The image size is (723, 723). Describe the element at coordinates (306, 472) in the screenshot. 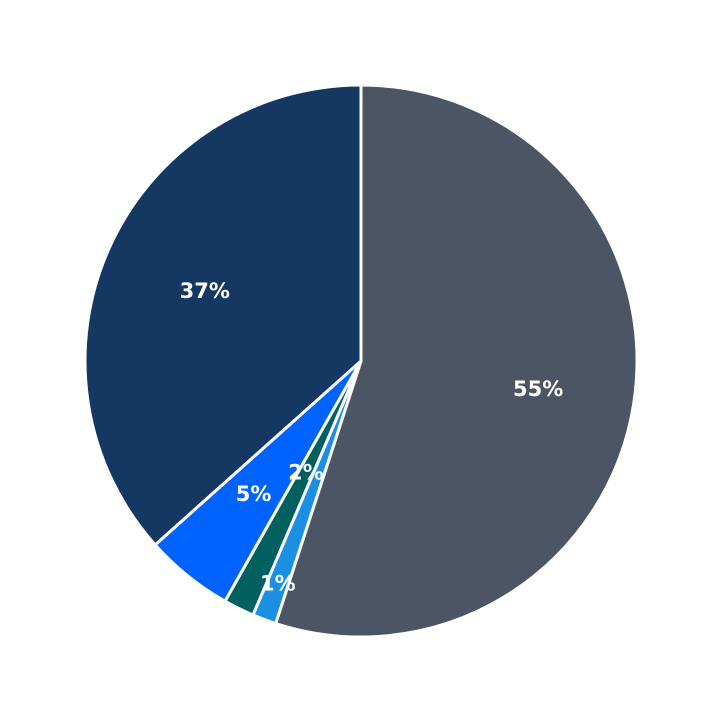

I see `slice-label-2: 2%` at that location.